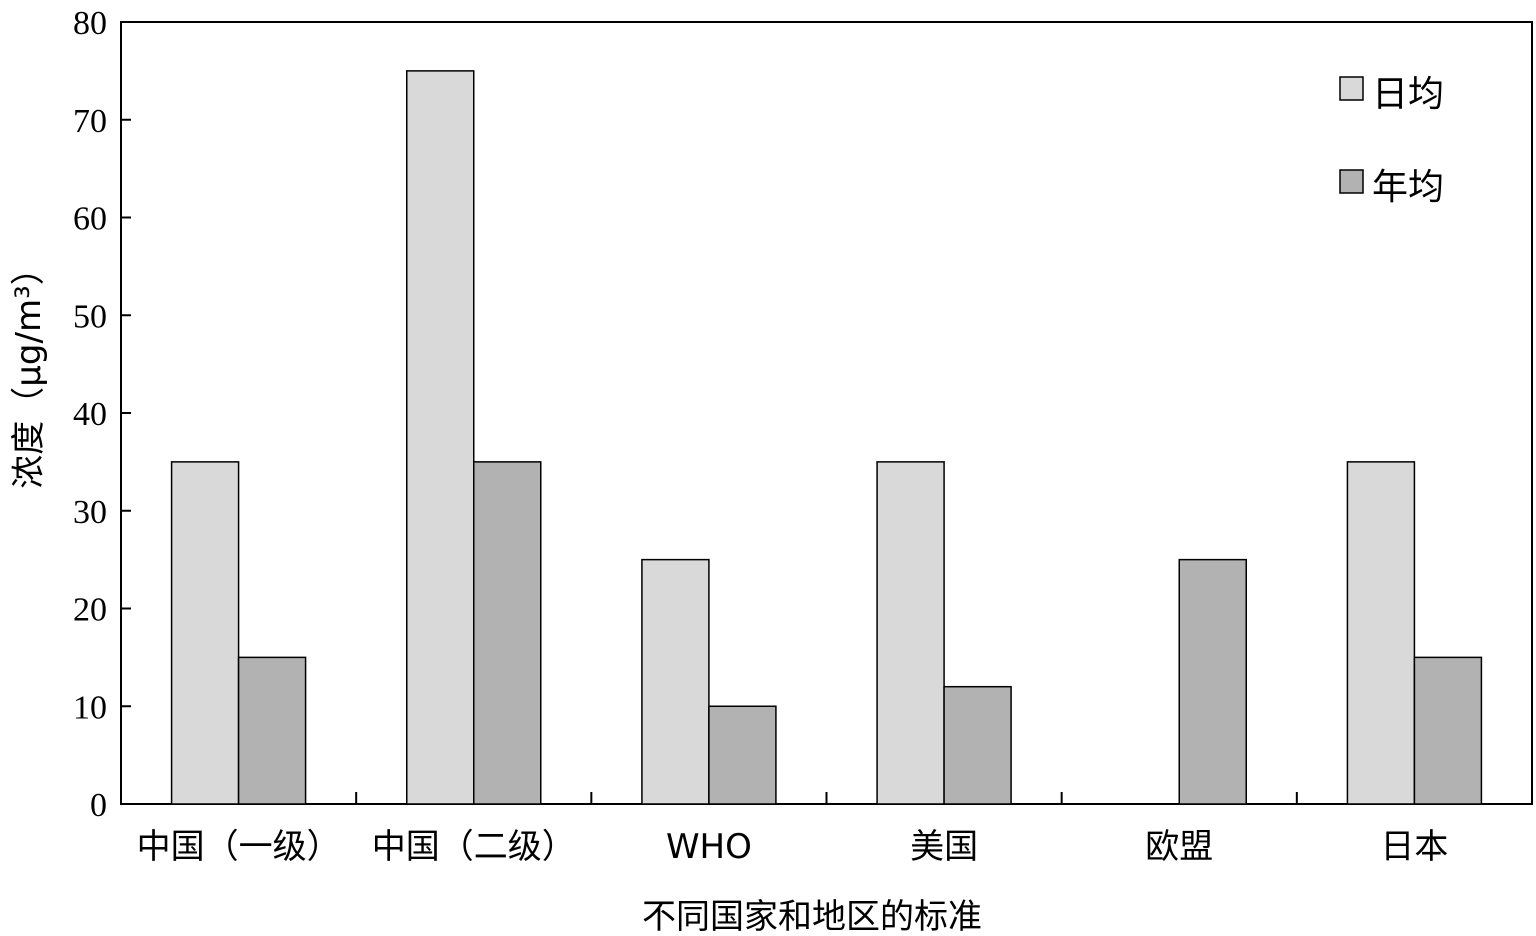  Describe the element at coordinates (90, 121) in the screenshot. I see `y-tick-label: 70` at that location.